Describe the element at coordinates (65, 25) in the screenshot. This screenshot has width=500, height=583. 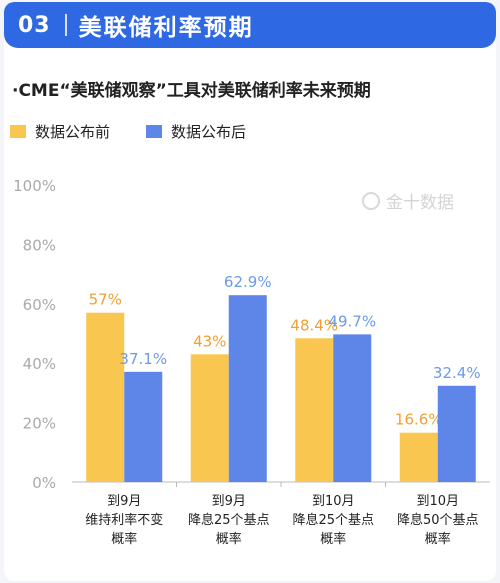
I see `header-divider` at that location.